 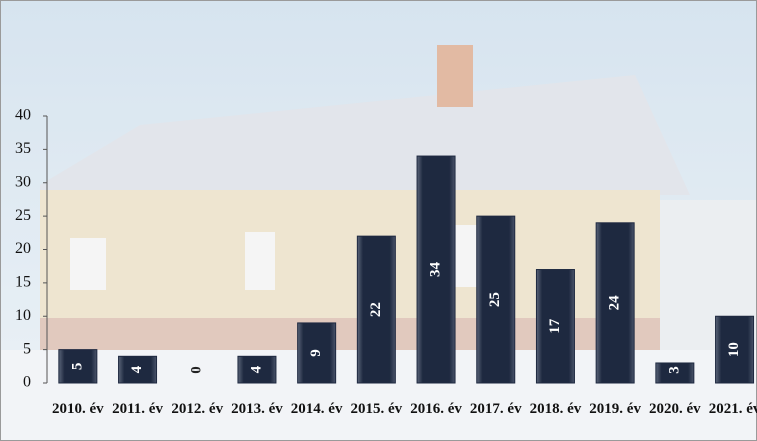 I want to click on y-tick-label: 10, so click(x=23, y=315).